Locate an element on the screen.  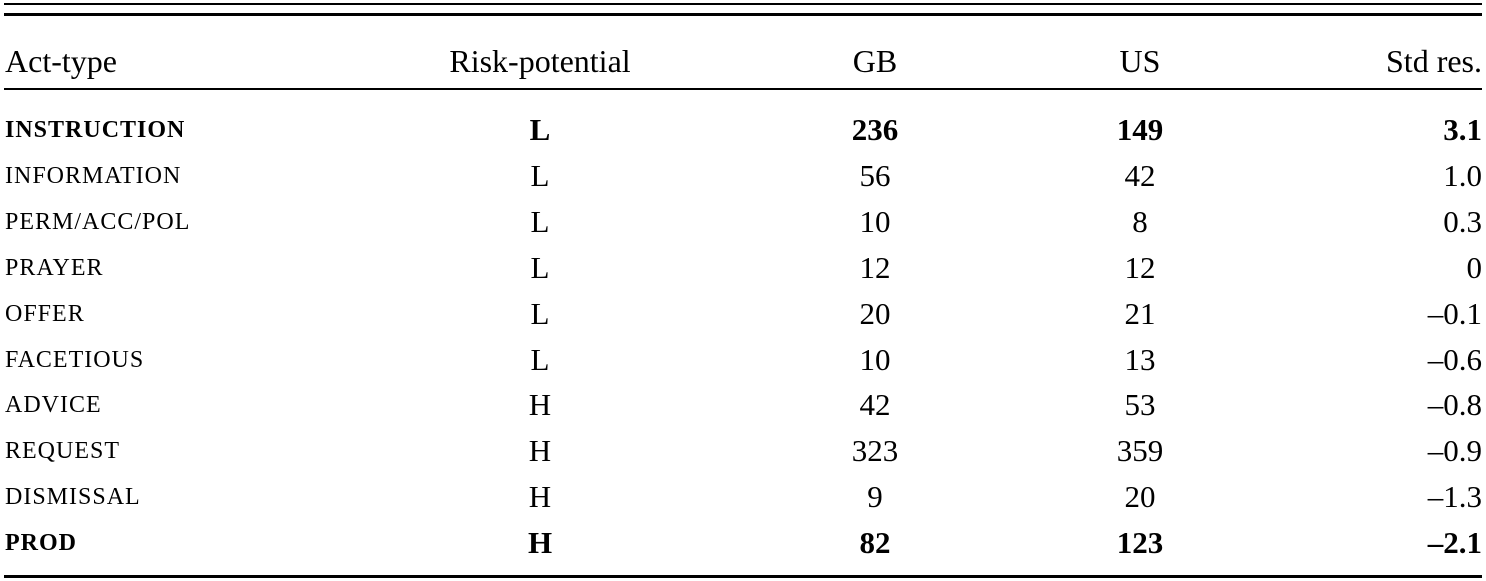
act-type-cell: ADVICE is located at coordinates (53, 405).